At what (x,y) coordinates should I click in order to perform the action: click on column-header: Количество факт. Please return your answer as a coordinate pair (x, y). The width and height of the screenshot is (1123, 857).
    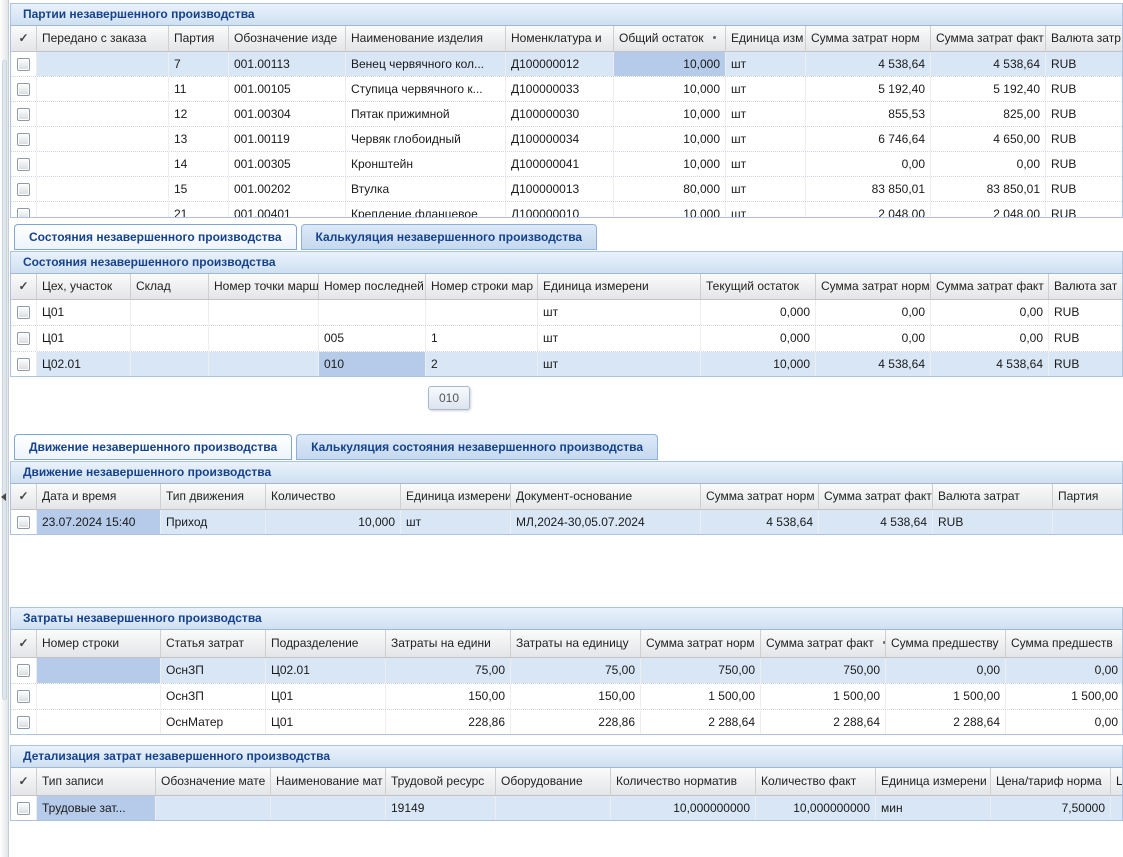
    Looking at the image, I should click on (816, 781).